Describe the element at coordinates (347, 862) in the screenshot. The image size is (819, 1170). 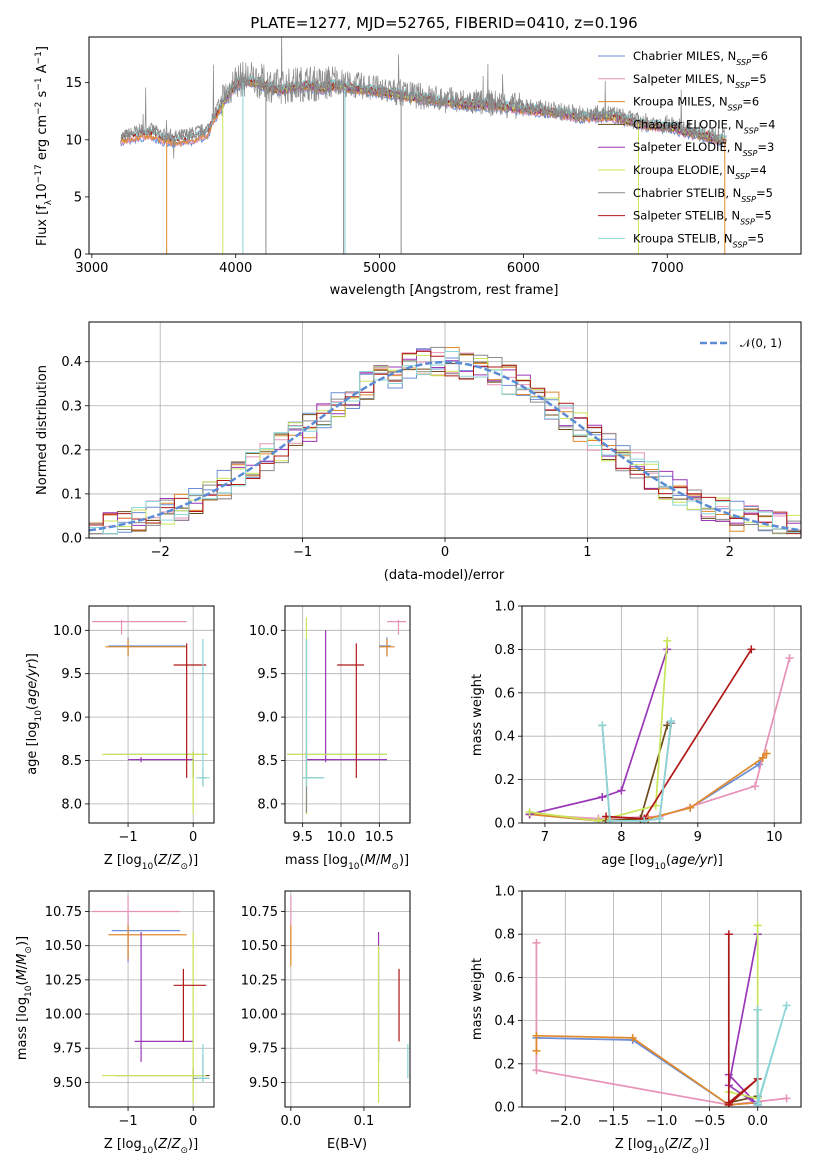
I see `ageM-xlabel: mass [log10(M/M⊙)]` at that location.